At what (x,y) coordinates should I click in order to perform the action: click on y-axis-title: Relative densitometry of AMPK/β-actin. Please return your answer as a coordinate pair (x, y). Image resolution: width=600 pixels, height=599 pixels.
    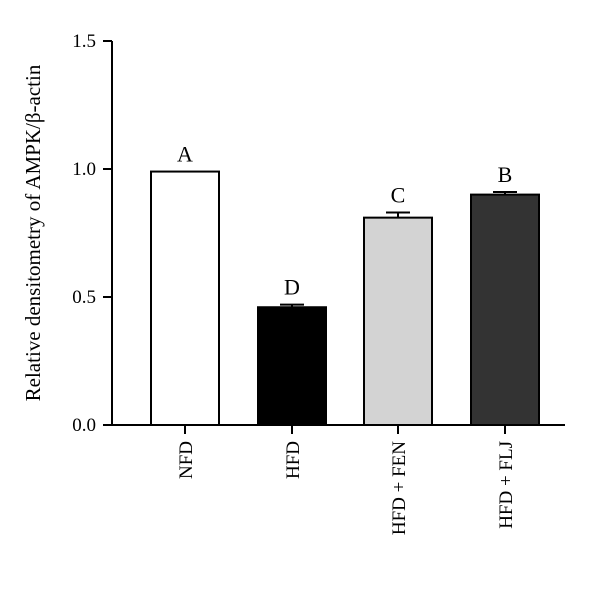
    Looking at the image, I should click on (33, 232).